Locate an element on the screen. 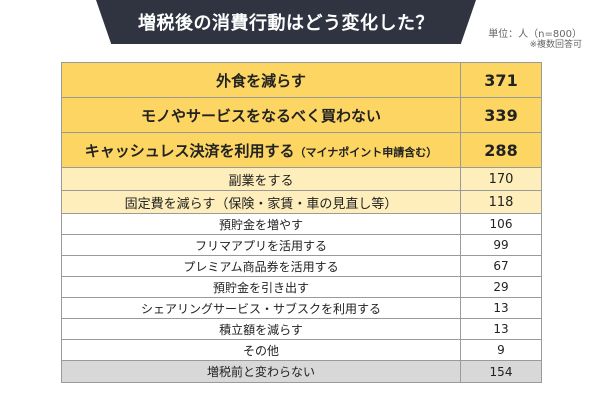  row-label: 預貯金を引き出す is located at coordinates (261, 287).